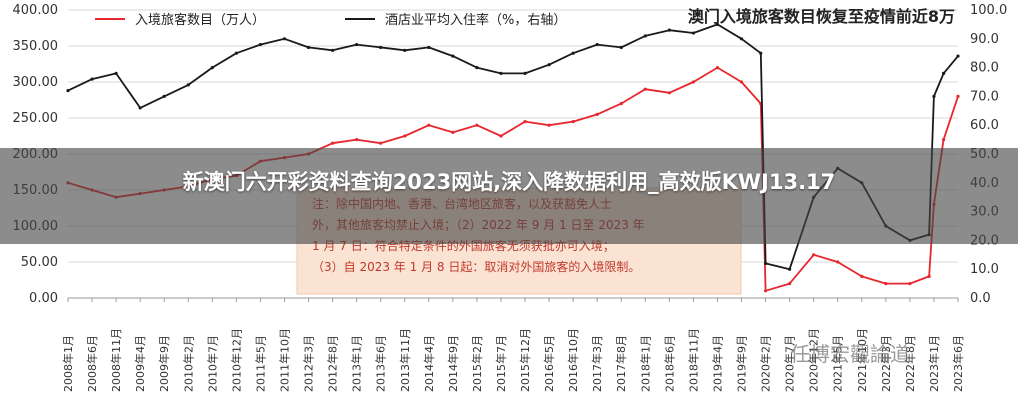 Image resolution: width=1018 pixels, height=400 pixels. What do you see at coordinates (188, 363) in the screenshot?
I see `x-tick-label: 2010年2月` at bounding box center [188, 363].